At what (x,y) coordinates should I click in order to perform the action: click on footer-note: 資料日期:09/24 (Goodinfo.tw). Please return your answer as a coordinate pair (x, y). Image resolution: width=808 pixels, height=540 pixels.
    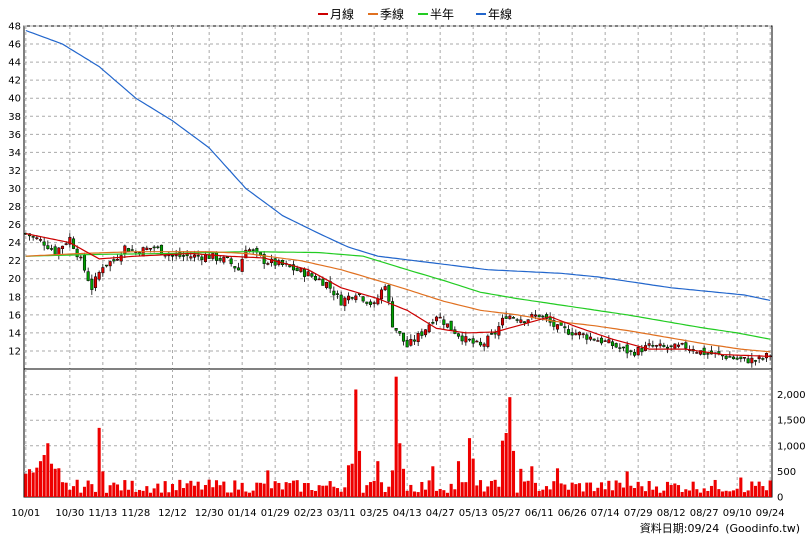
    Looking at the image, I should click on (720, 528).